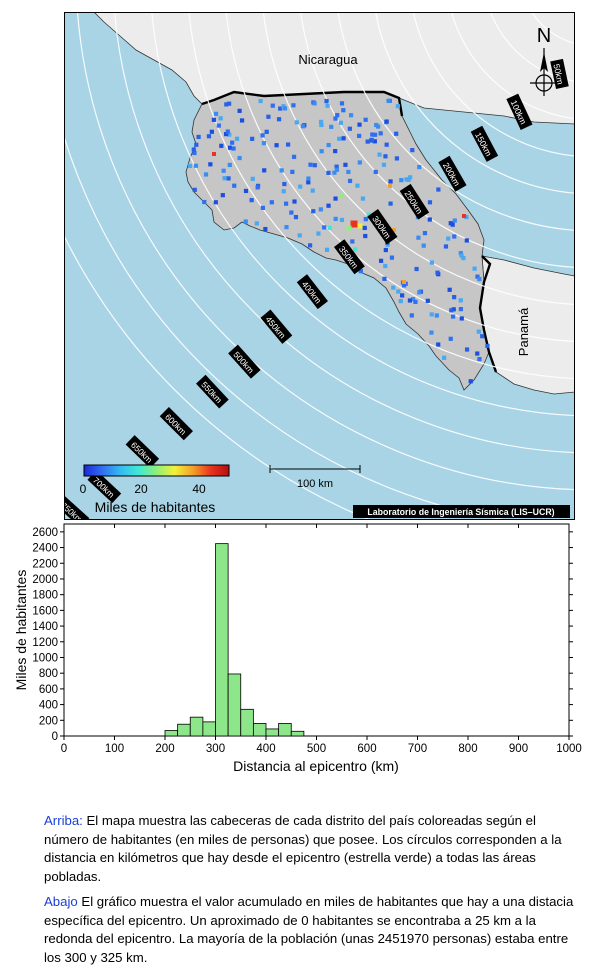  What do you see at coordinates (48, 674) in the screenshot?
I see `y-tick-label: 800` at bounding box center [48, 674].